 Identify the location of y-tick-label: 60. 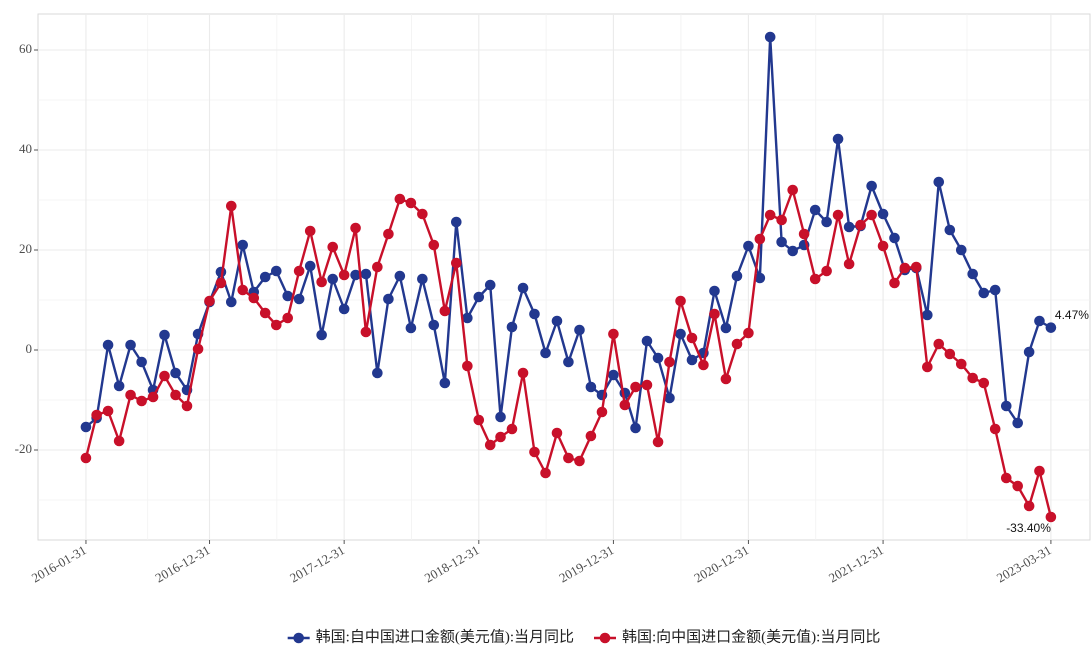
(25, 48).